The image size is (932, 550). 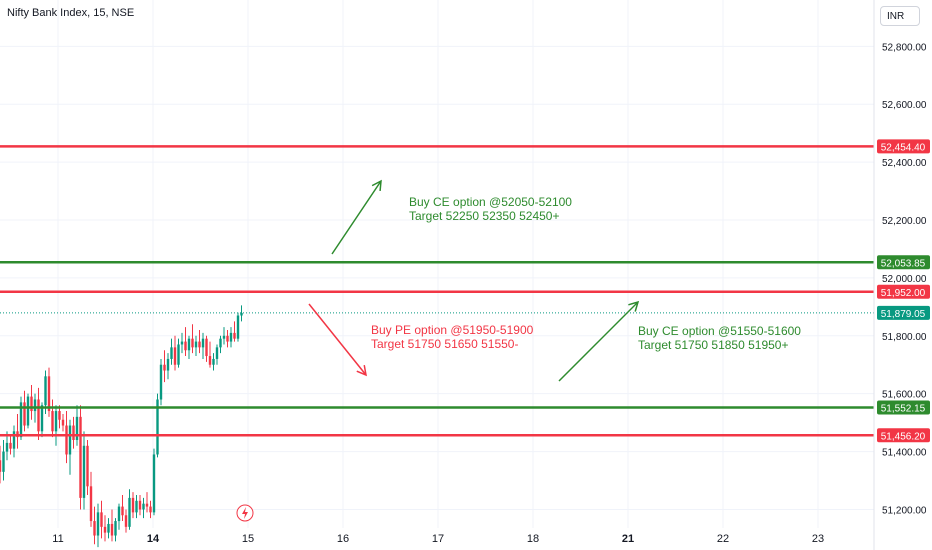 I want to click on level-price-label: 51,952.00, so click(x=903, y=293).